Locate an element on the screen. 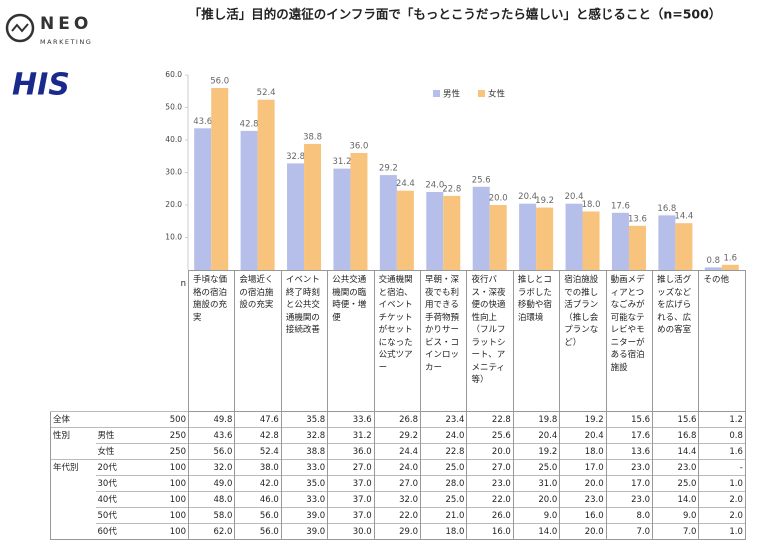 The height and width of the screenshot is (552, 771). value-label: 14.4 is located at coordinates (683, 217).